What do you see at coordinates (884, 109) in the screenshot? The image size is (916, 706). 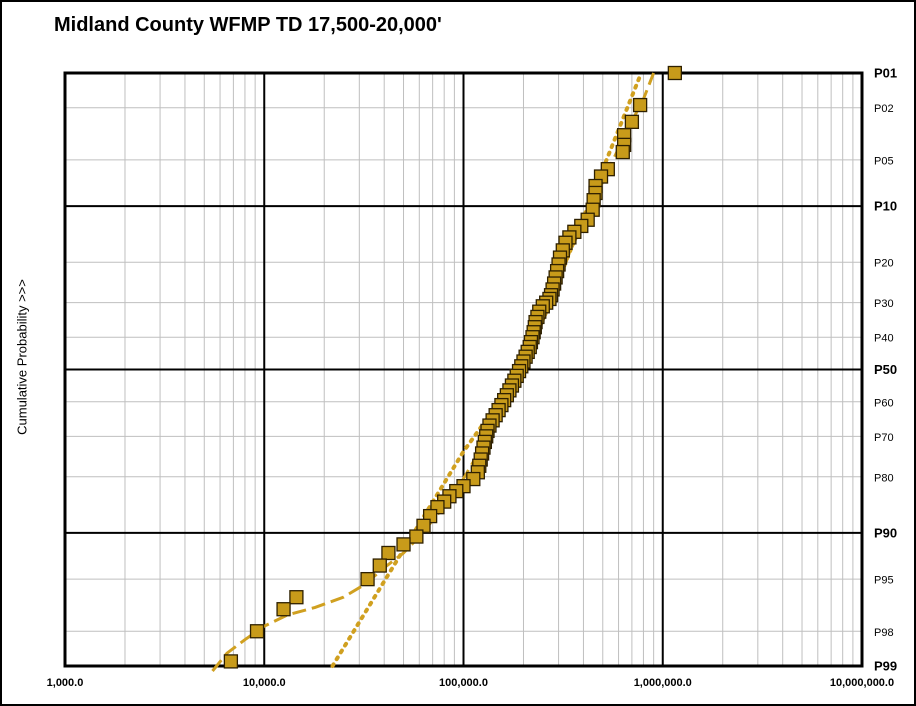 I see `y-tick-label: P02` at bounding box center [884, 109].